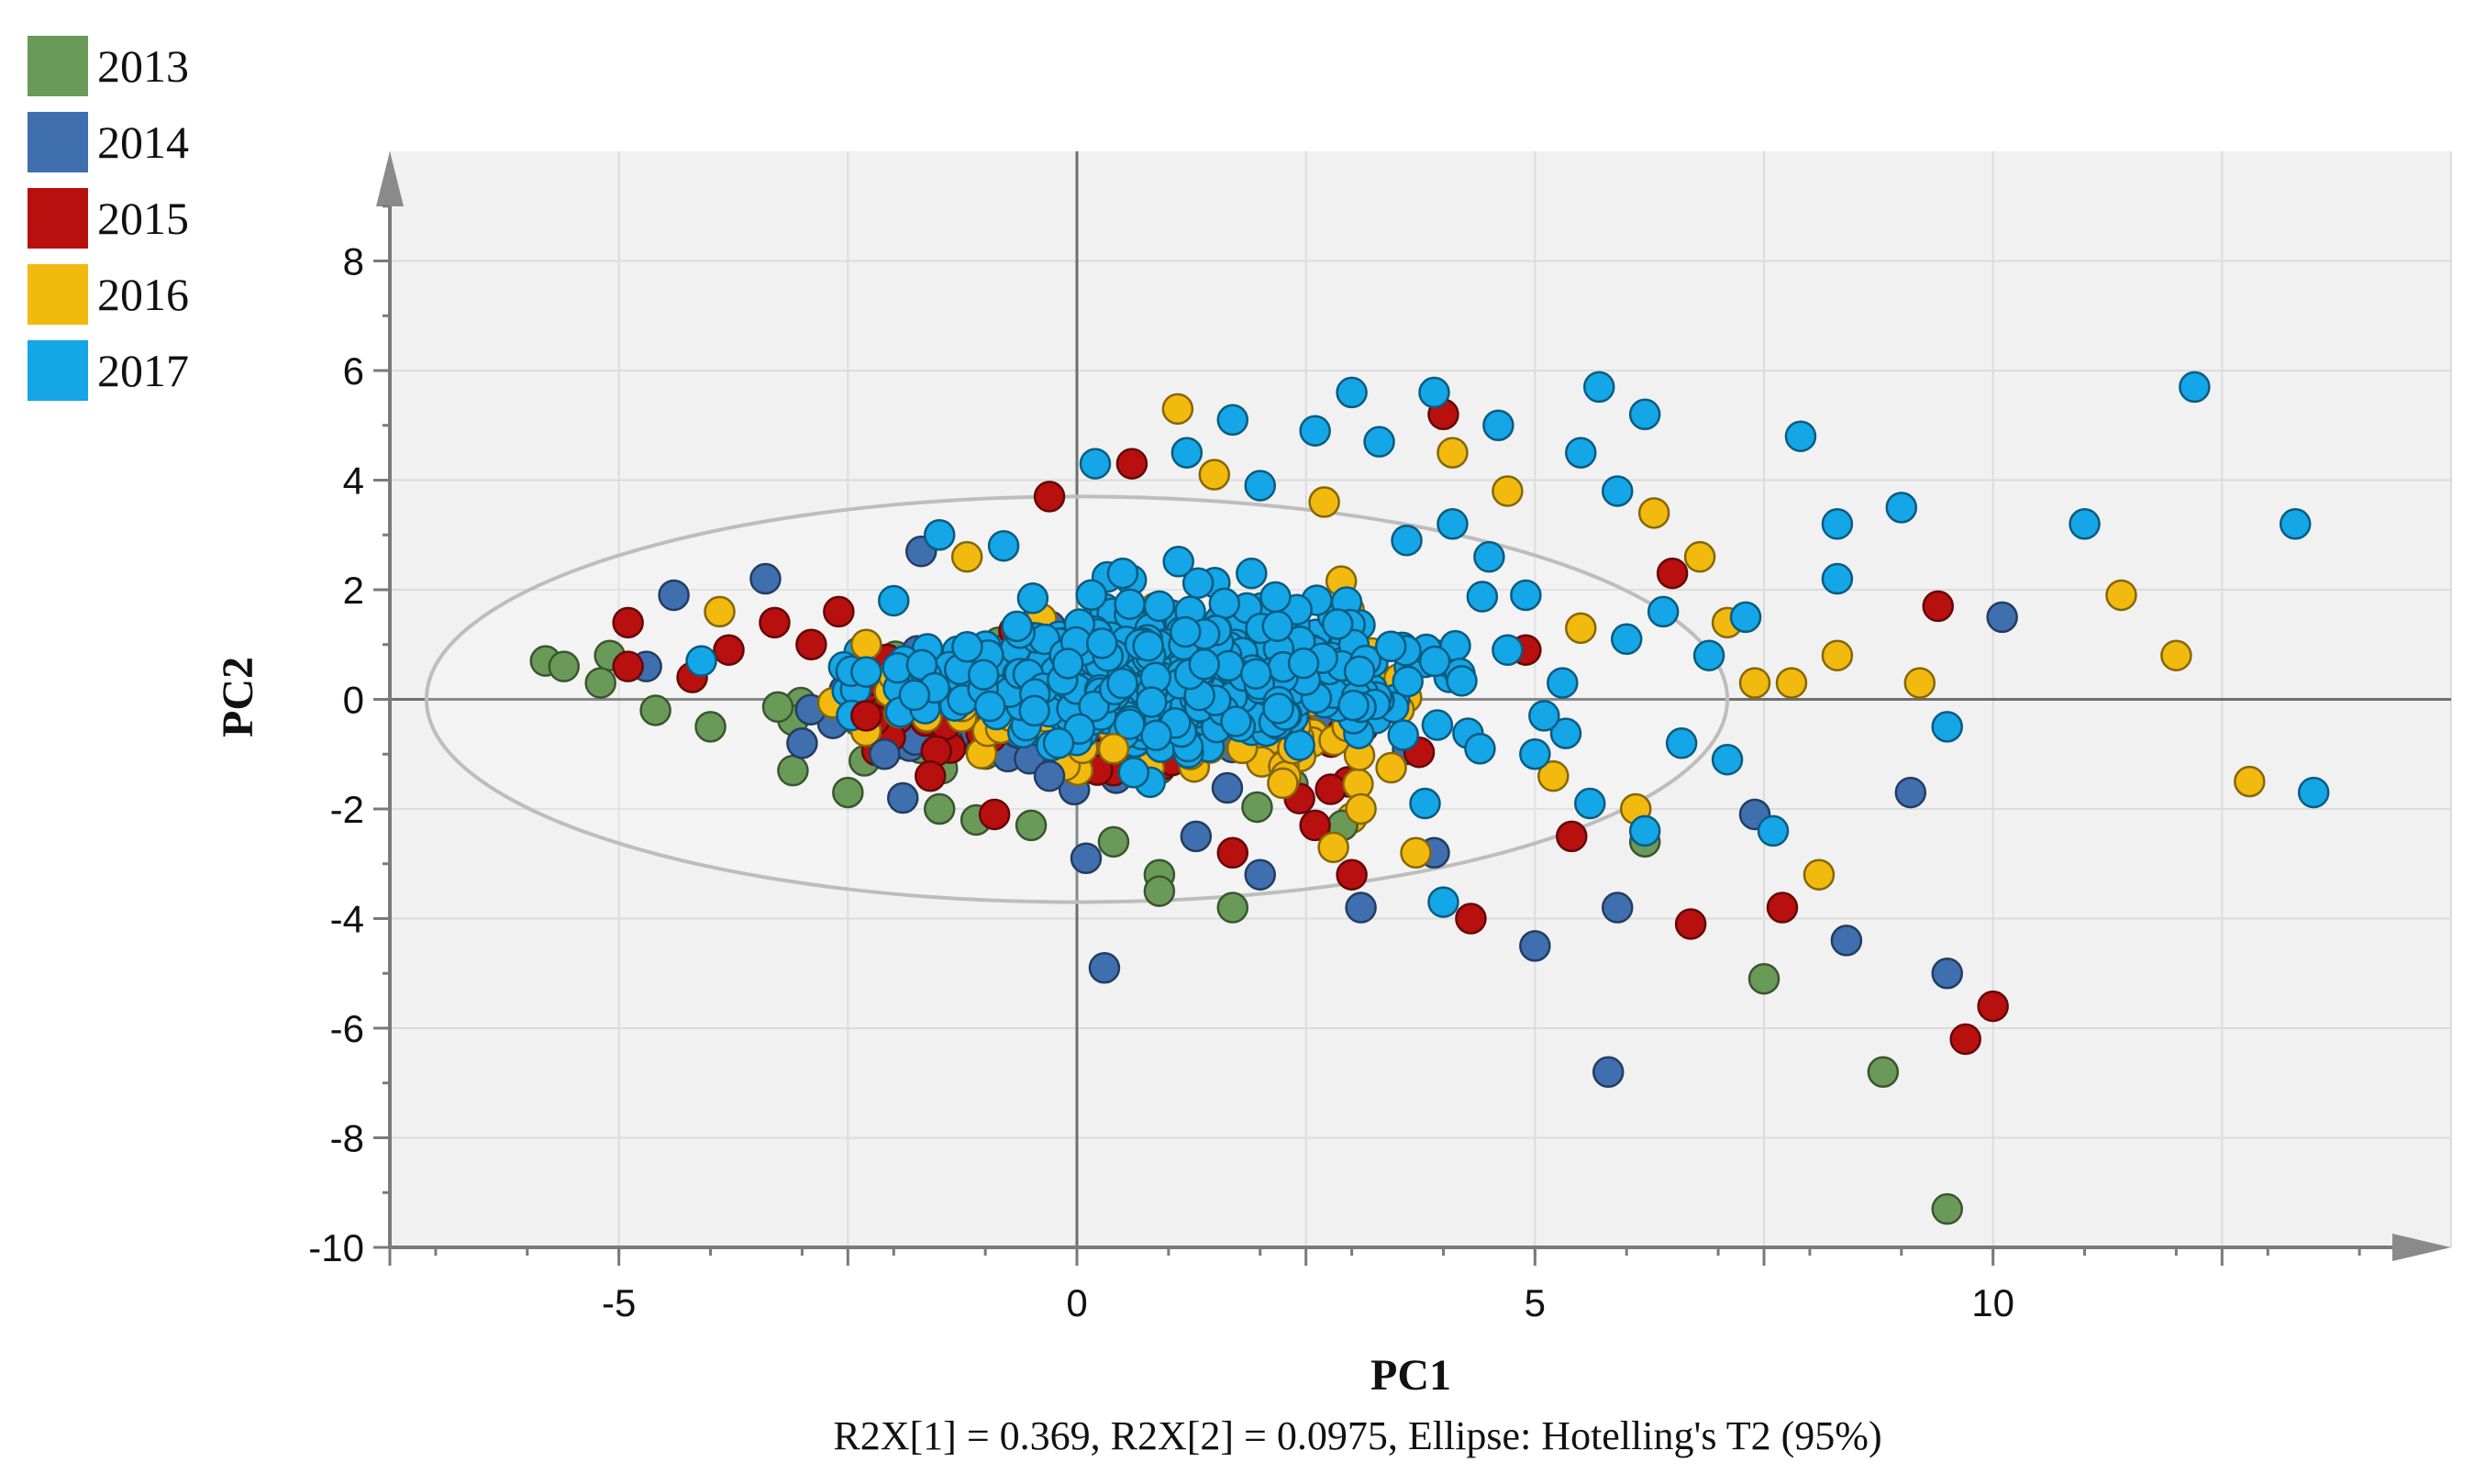  I want to click on x-tick-label: -5, so click(619, 1302).